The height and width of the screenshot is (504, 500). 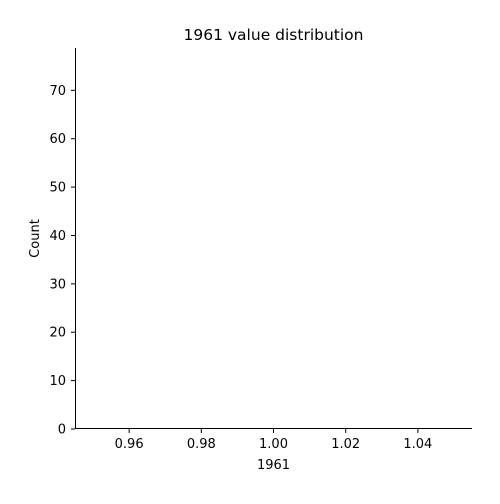 What do you see at coordinates (57, 284) in the screenshot?
I see `y-tick-label: 30` at bounding box center [57, 284].